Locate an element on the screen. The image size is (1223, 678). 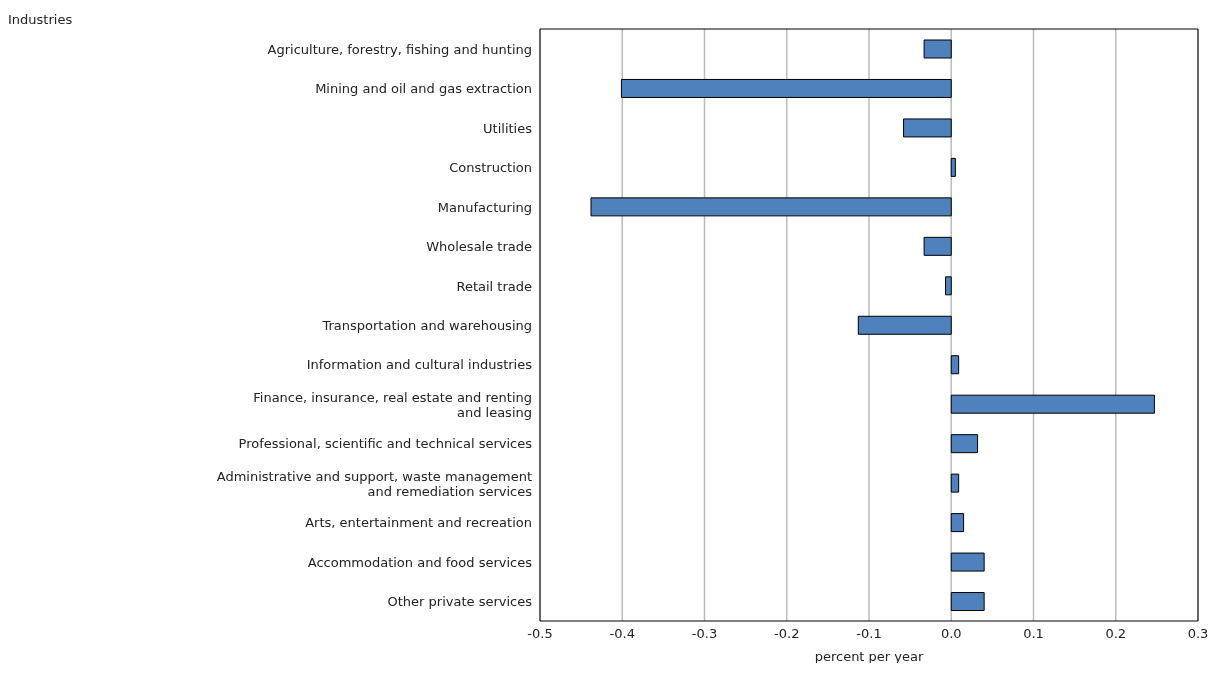
y-tick-label: Transportation and warehousing is located at coordinates (426, 325).